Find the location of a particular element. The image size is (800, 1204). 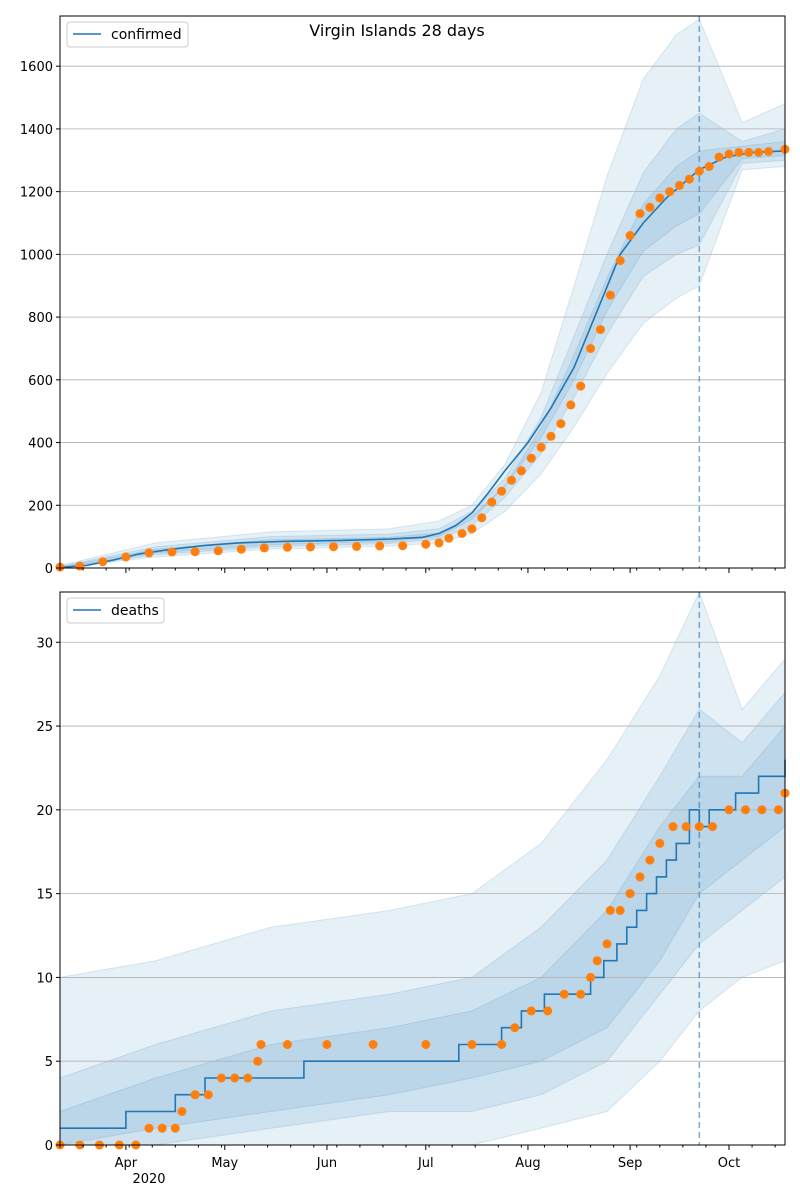

confirmed-y-axis: 0 200 400 600 800 1000 1200 1400 1600 is located at coordinates (40, 318).